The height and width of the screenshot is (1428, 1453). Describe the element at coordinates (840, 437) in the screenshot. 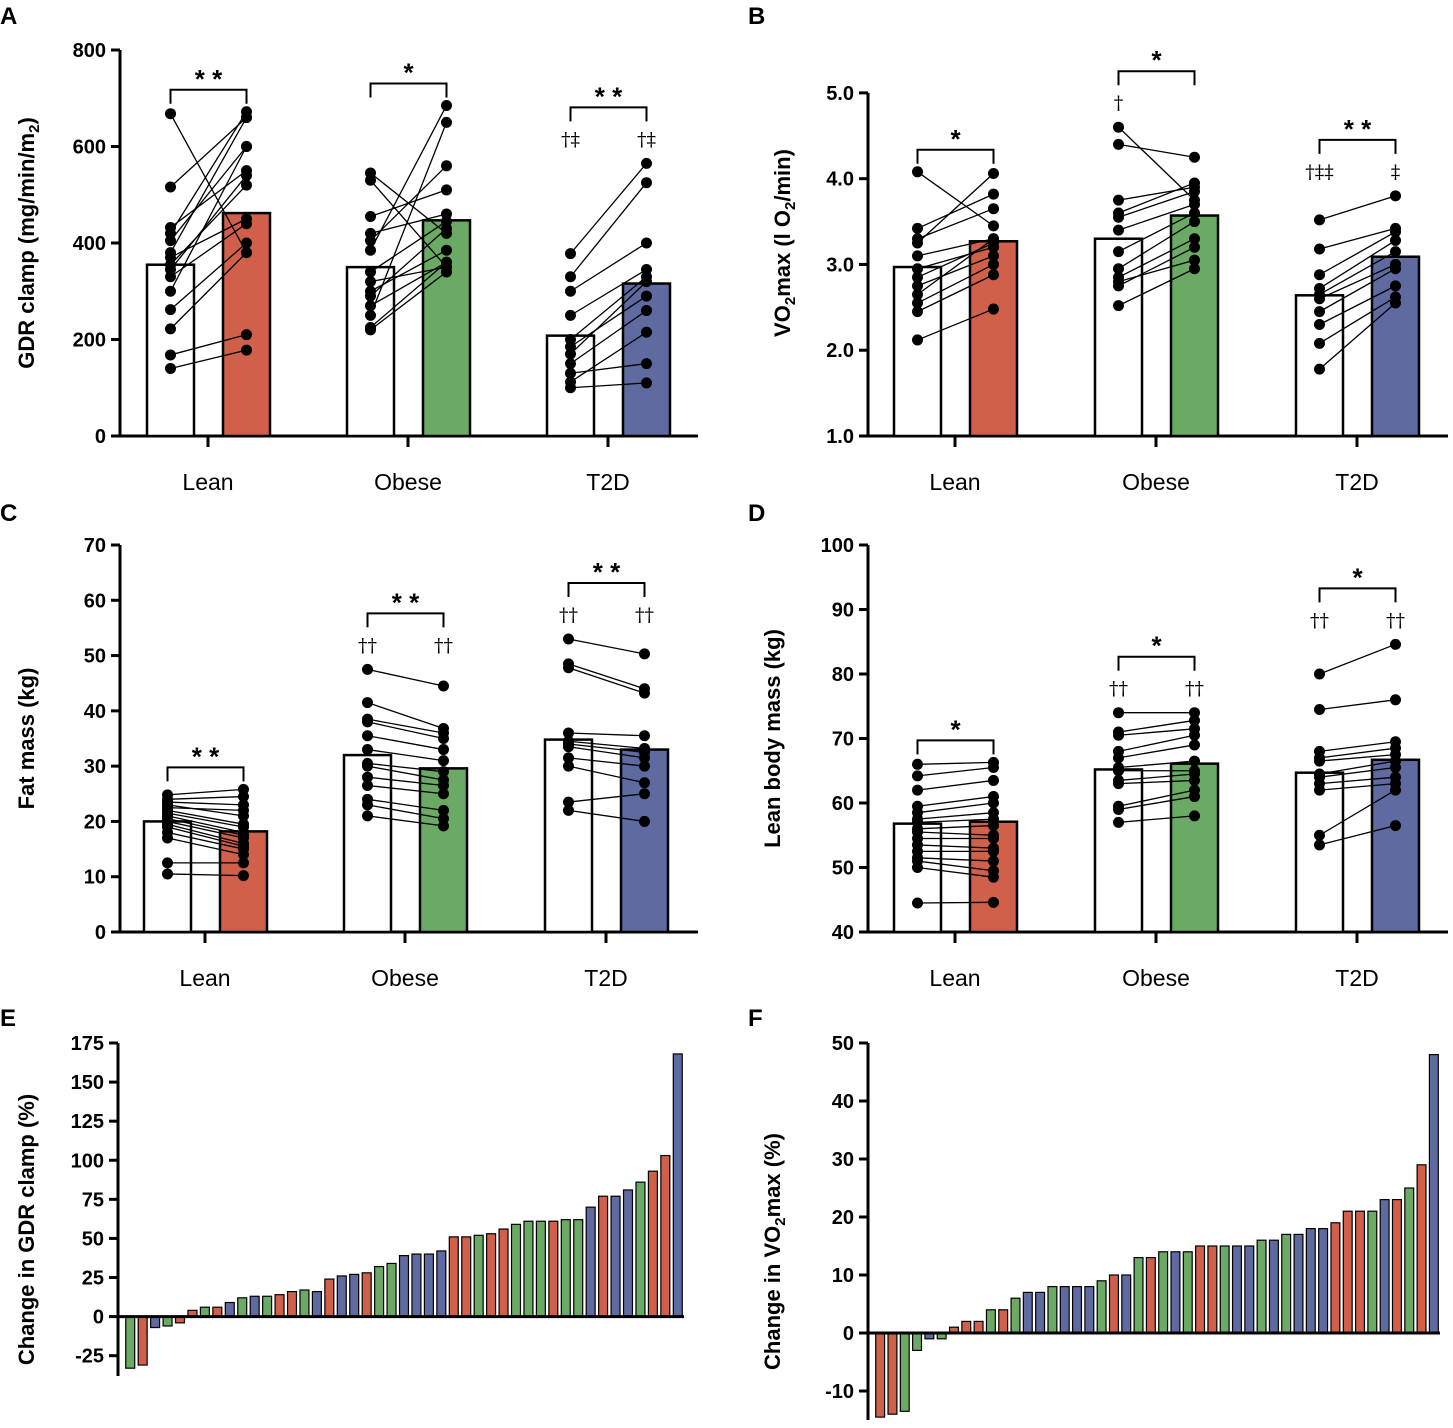

I see `y-tick-label: 1.0` at that location.